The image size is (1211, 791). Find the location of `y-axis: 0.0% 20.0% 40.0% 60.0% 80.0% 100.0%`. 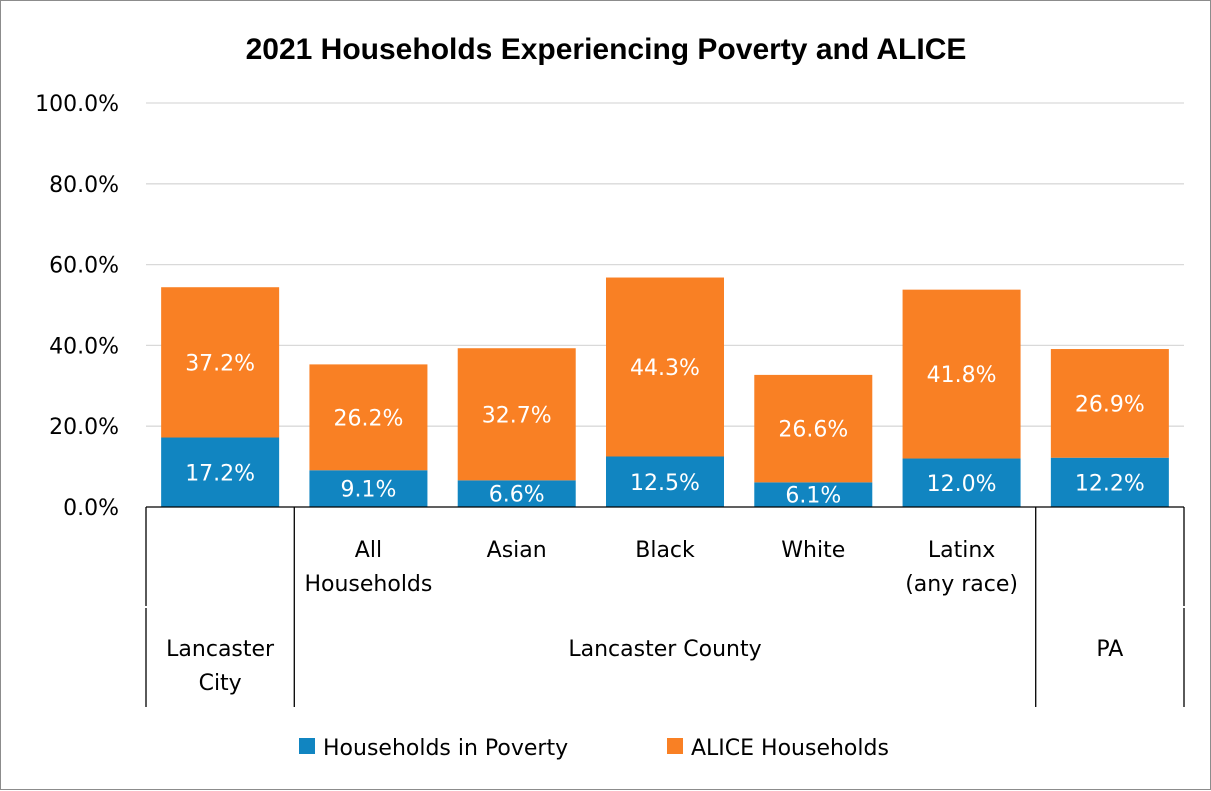

y-axis: 0.0% 20.0% 40.0% 60.0% 80.0% 100.0% is located at coordinates (77, 306).